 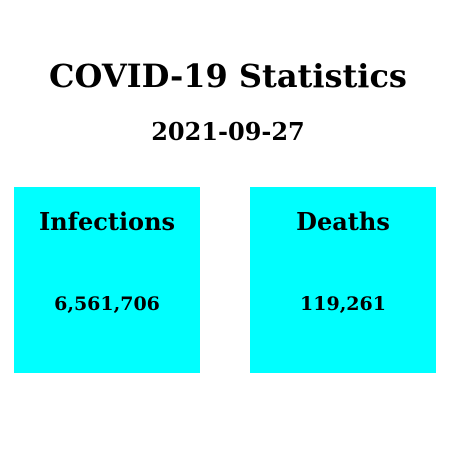 What do you see at coordinates (343, 221) in the screenshot?
I see `deaths-label: Deaths` at bounding box center [343, 221].